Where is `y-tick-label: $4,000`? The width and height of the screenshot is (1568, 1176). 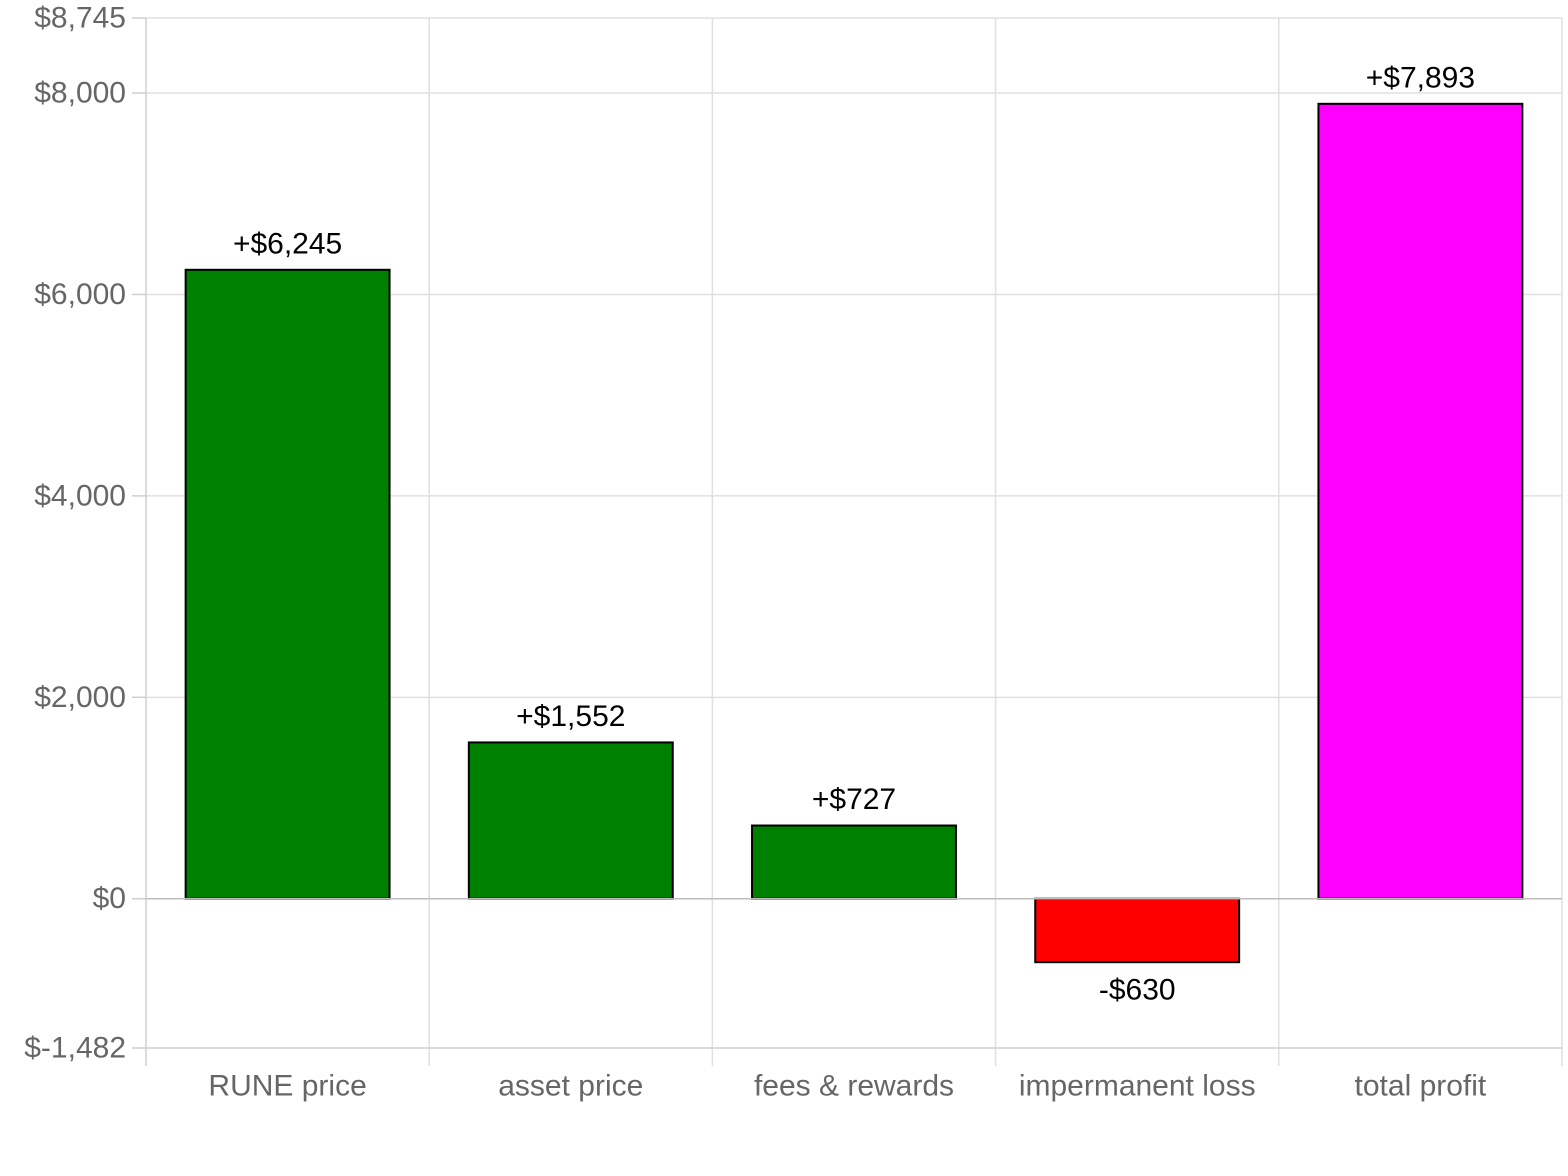 y-tick-label: $4,000 is located at coordinates (80, 495).